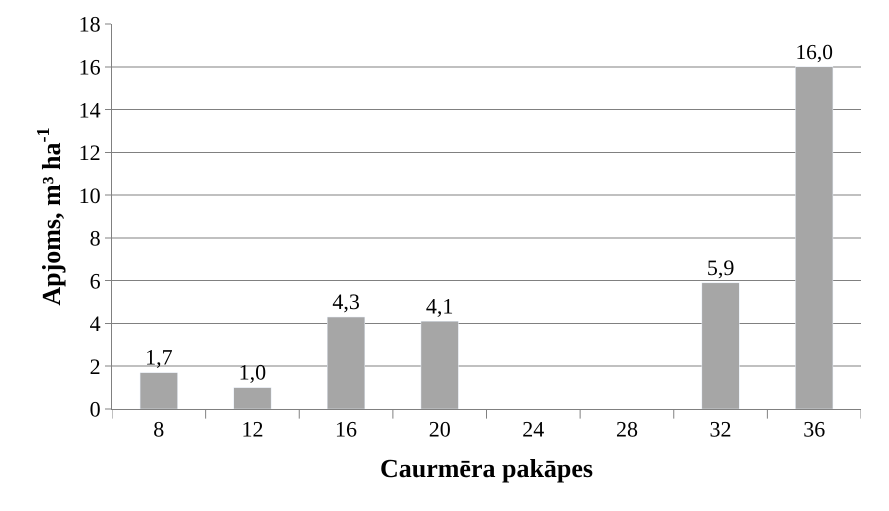 This screenshot has height=511, width=889. What do you see at coordinates (487, 469) in the screenshot?
I see `x-axis-title: Caurmēra pakāpes` at bounding box center [487, 469].